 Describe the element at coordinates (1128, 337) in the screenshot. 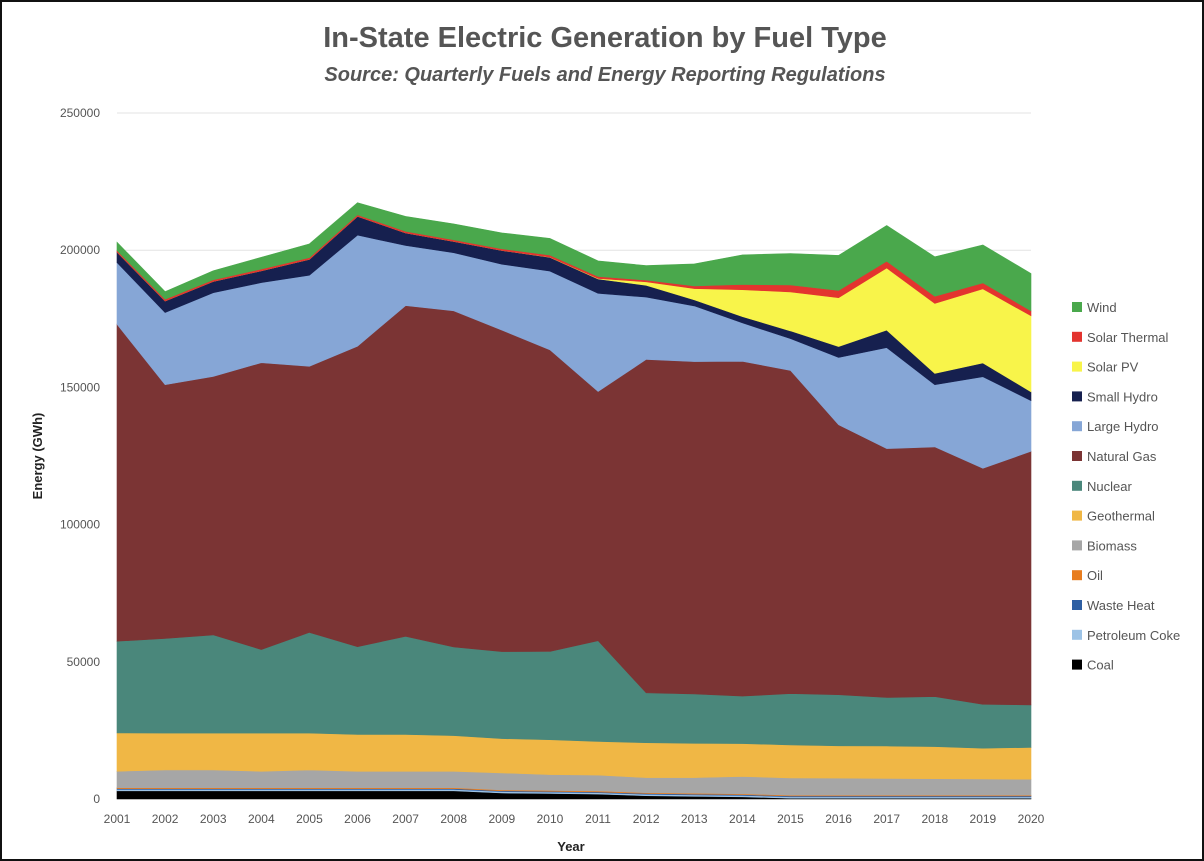

I see `legend-label-solar-thermal: Solar Thermal` at that location.